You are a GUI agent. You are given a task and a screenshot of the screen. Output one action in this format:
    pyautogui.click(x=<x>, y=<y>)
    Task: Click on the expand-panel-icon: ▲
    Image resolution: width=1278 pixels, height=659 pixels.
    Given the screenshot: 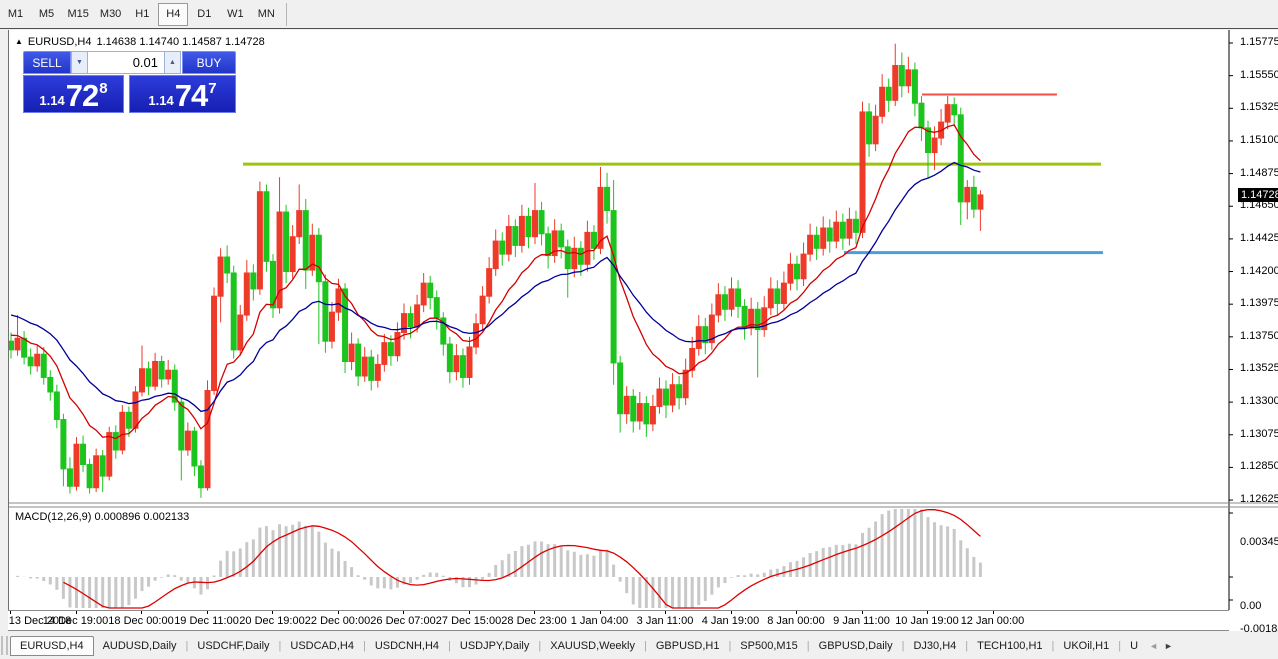 What is the action you would take?
    pyautogui.click(x=19, y=41)
    